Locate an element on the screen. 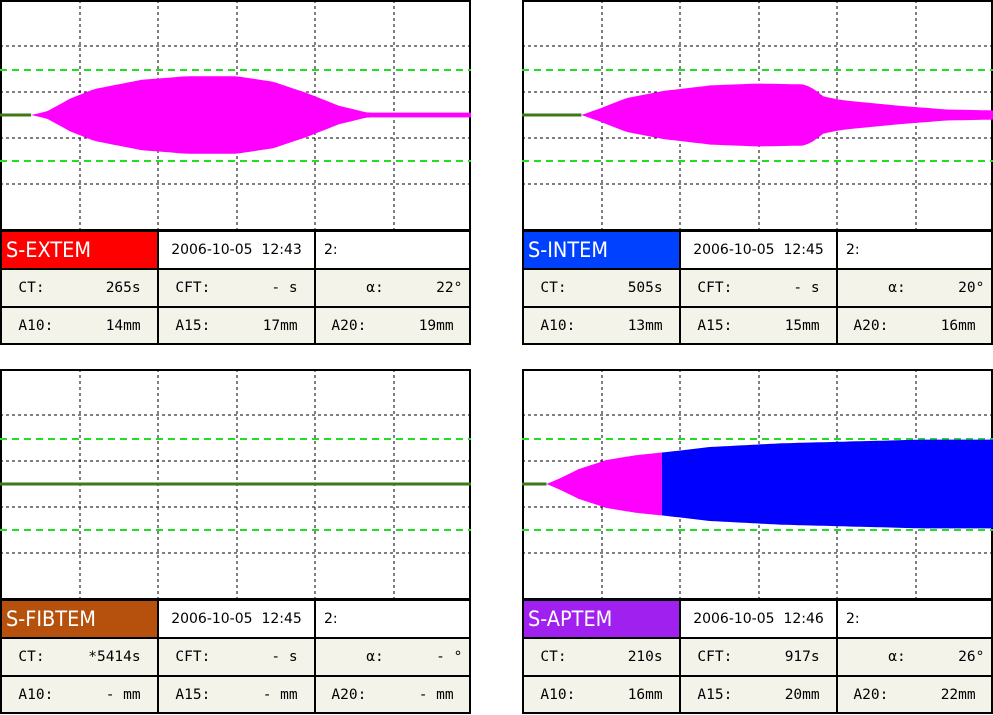 Image resolution: width=993 pixels, height=715 pixels. param-ct: CT: 265s is located at coordinates (79, 288).